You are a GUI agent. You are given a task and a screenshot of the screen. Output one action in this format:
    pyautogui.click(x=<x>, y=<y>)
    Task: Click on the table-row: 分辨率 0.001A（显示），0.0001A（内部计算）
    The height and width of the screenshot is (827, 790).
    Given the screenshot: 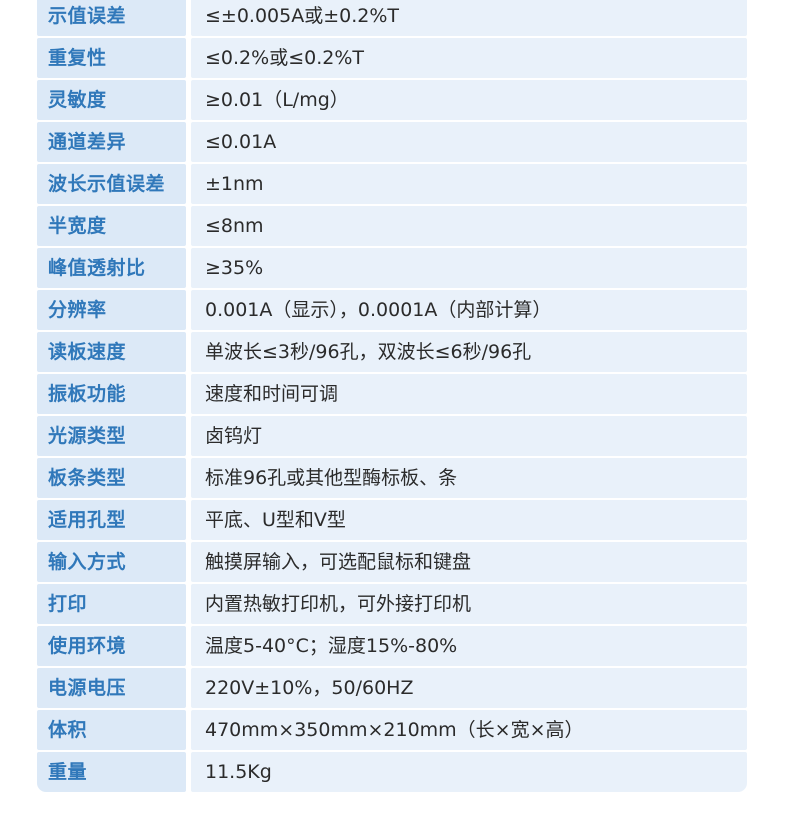 What is the action you would take?
    pyautogui.click(x=392, y=310)
    